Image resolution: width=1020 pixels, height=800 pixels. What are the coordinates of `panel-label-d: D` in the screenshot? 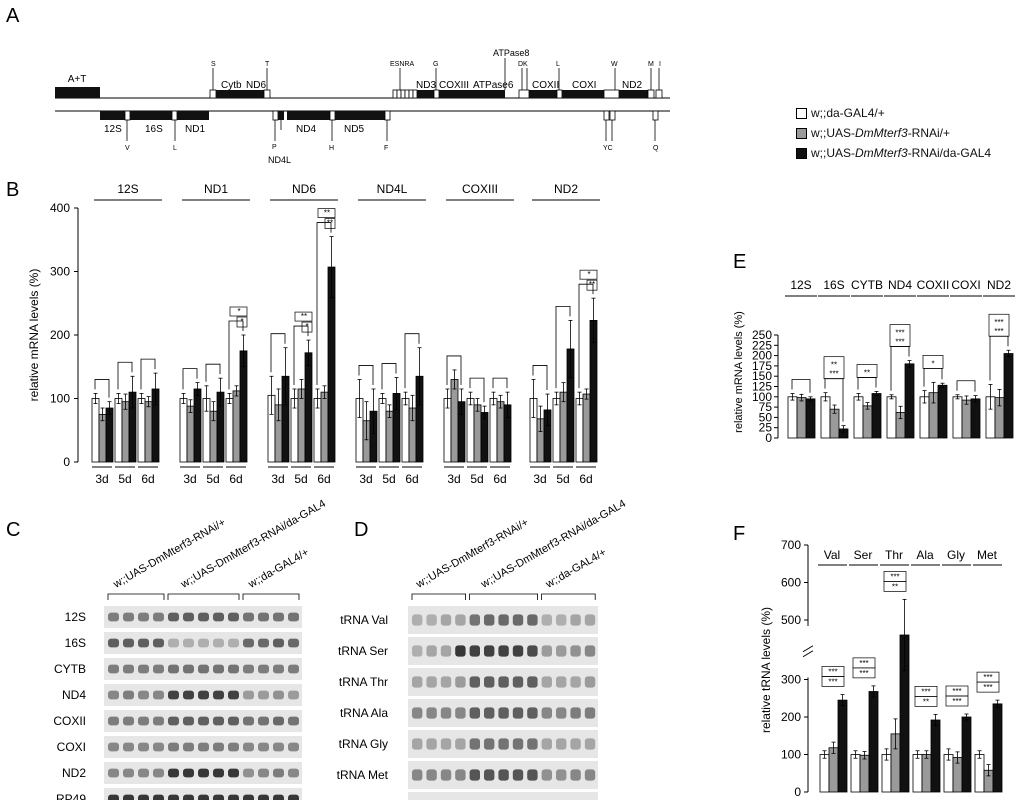 It's located at (361, 530).